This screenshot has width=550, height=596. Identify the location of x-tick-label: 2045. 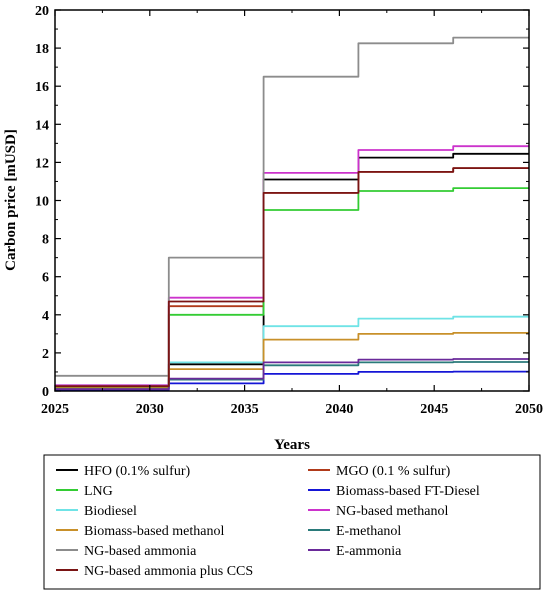
(434, 409).